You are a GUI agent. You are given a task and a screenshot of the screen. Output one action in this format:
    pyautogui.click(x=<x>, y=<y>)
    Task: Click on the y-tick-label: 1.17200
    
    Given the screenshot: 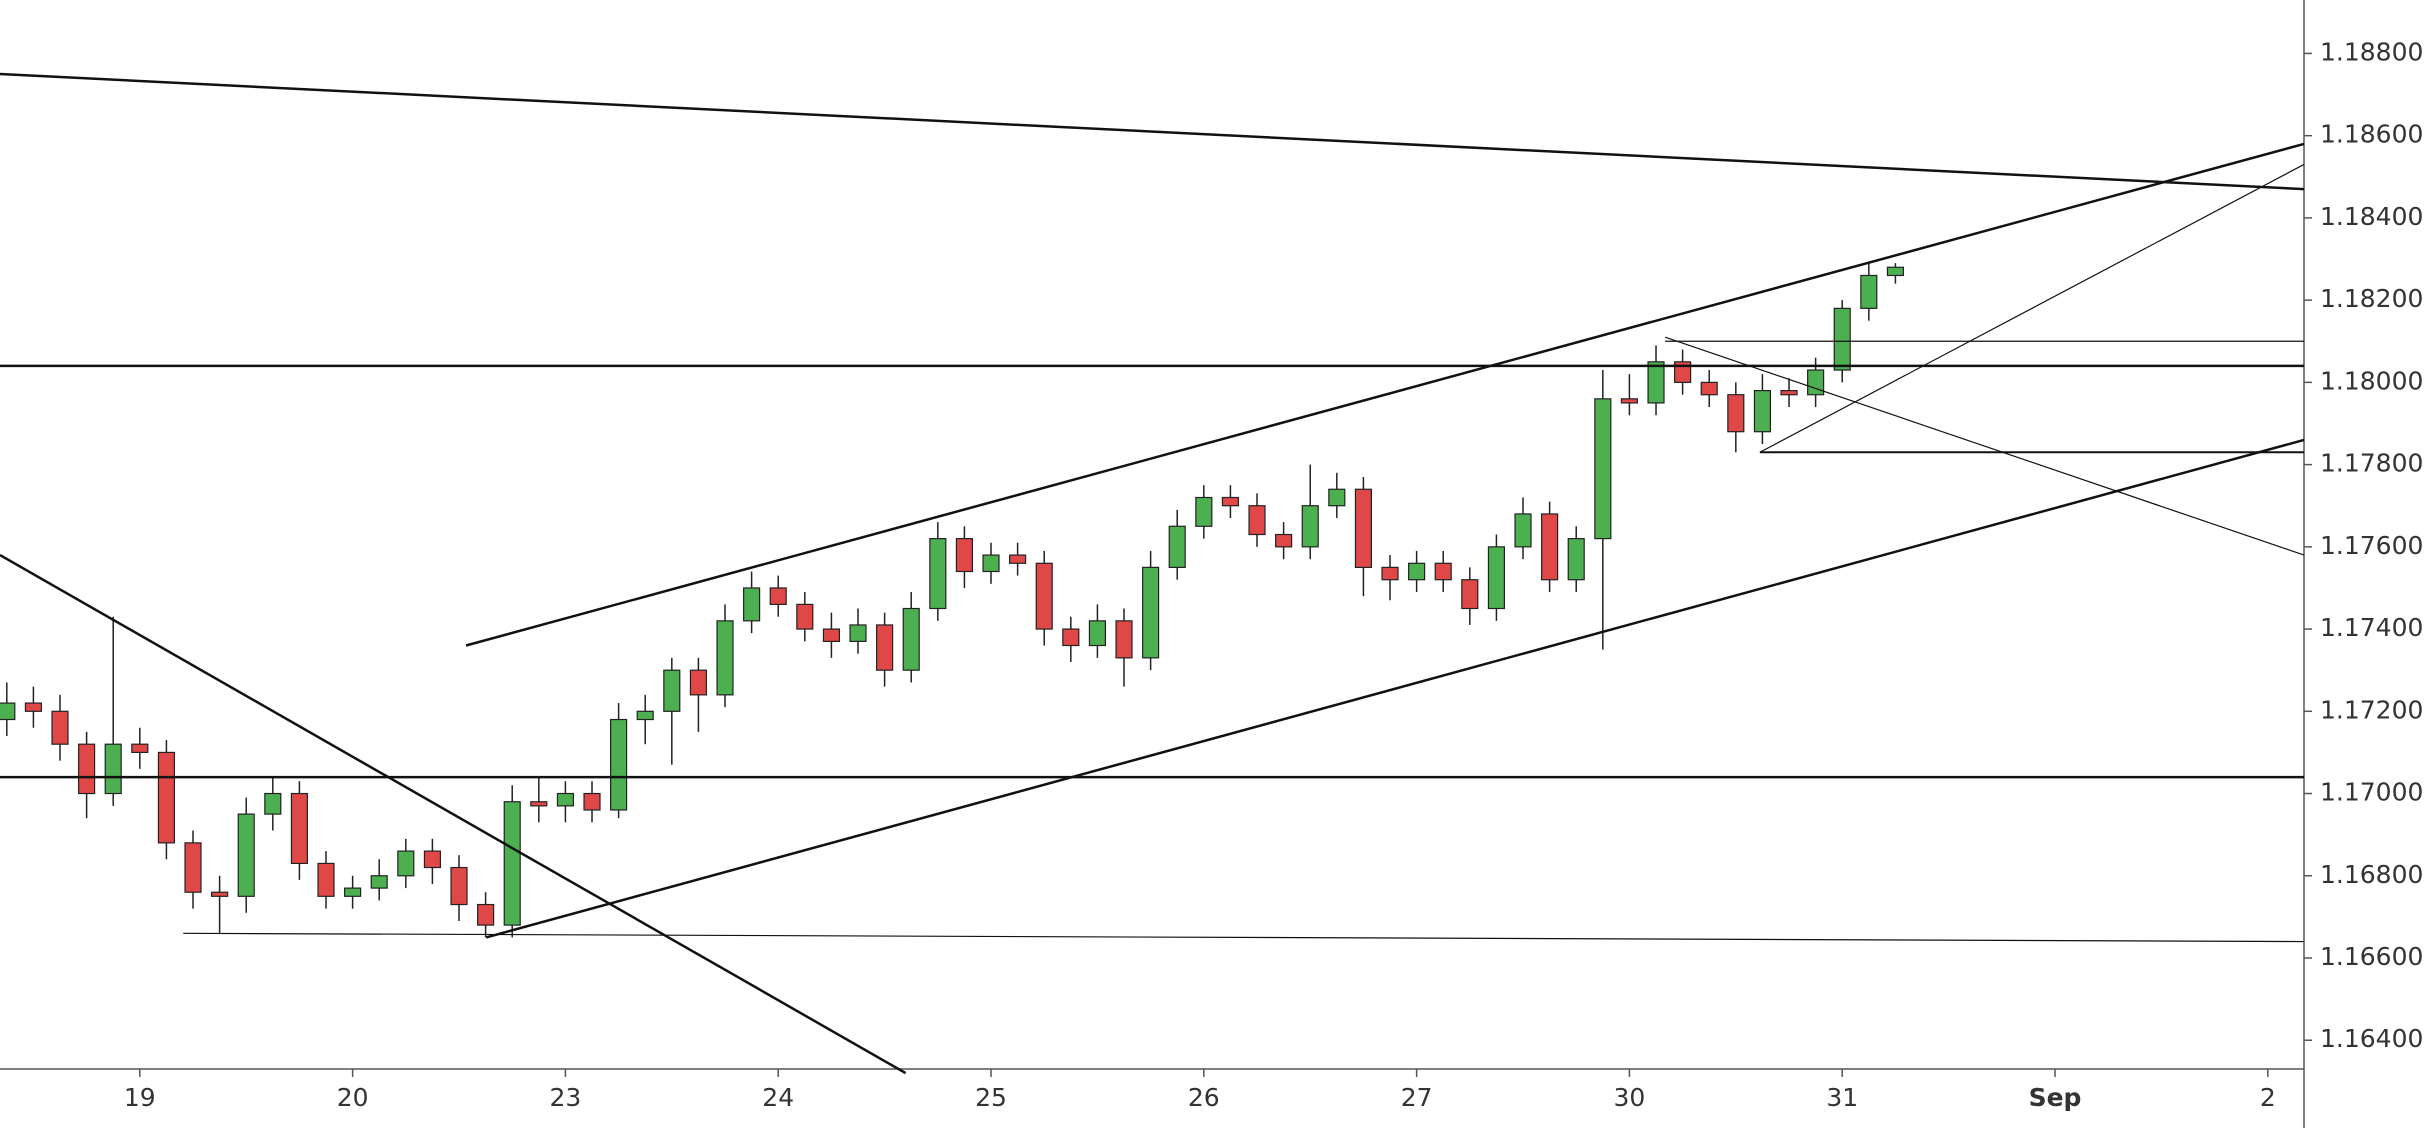 What is the action you would take?
    pyautogui.click(x=2371, y=709)
    